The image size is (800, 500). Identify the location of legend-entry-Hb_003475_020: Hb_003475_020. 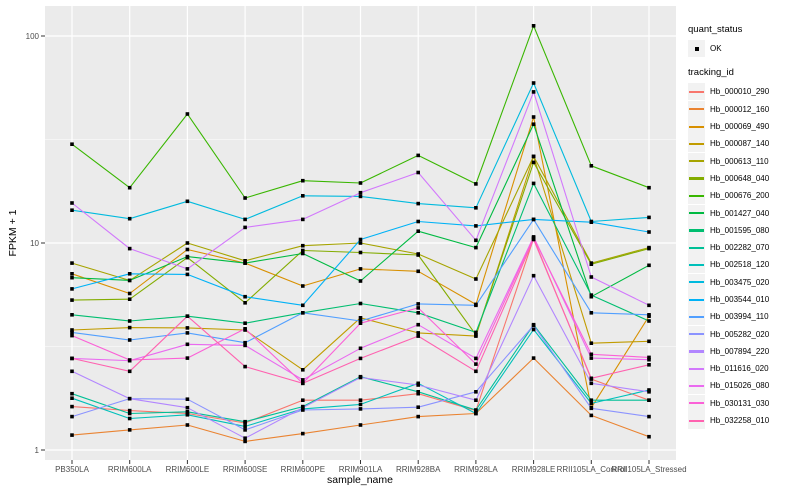
(744, 282).